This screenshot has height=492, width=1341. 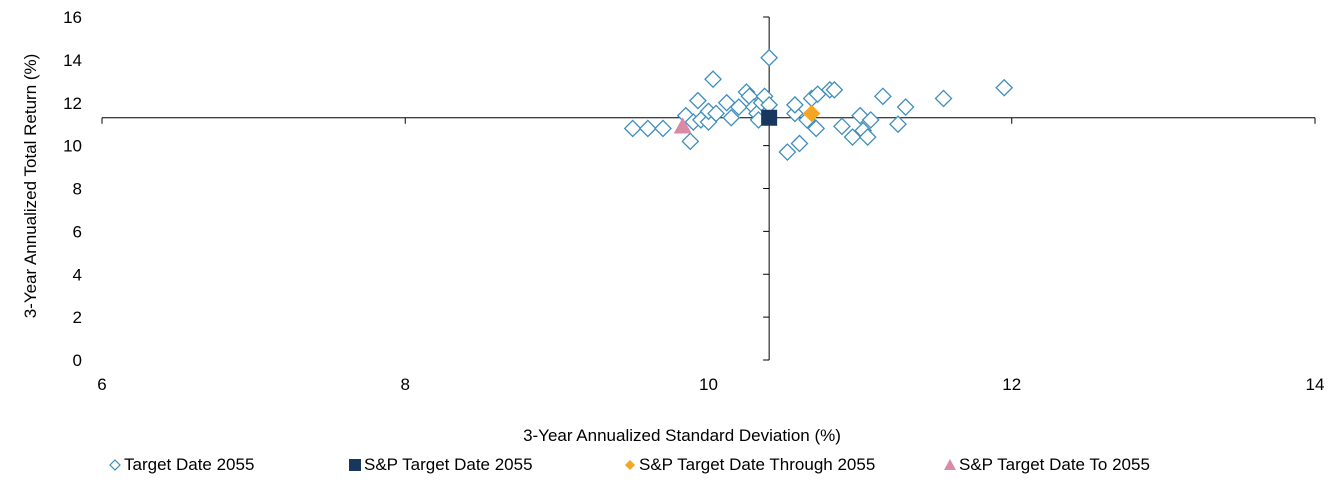 I want to click on data-markers, so click(x=818, y=104).